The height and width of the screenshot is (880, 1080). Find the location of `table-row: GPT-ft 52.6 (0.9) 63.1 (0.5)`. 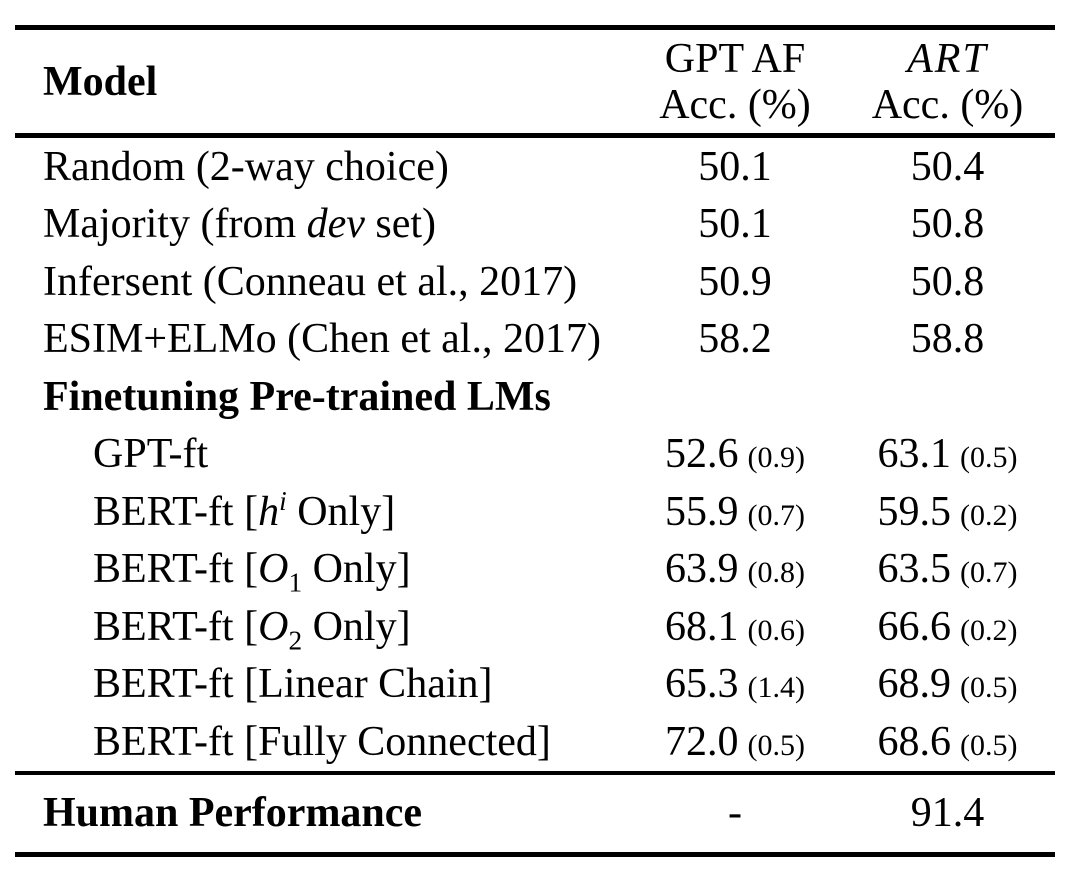

table-row: GPT-ft 52.6 (0.9) 63.1 (0.5) is located at coordinates (535, 455).